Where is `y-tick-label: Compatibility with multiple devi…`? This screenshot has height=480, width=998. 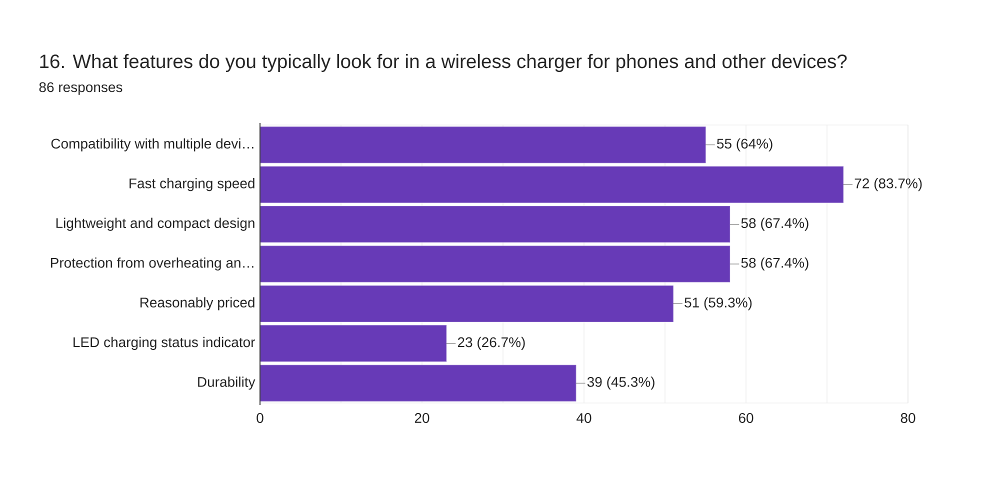 y-tick-label: Compatibility with multiple devi… is located at coordinates (152, 145).